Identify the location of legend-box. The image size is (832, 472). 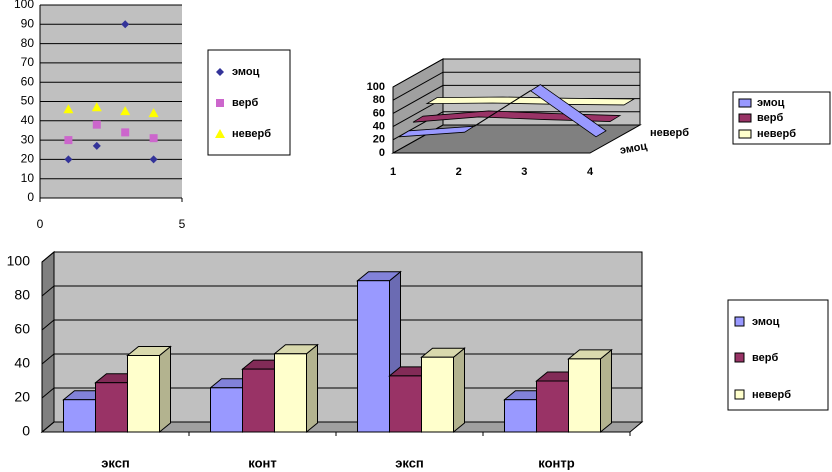
(778, 355).